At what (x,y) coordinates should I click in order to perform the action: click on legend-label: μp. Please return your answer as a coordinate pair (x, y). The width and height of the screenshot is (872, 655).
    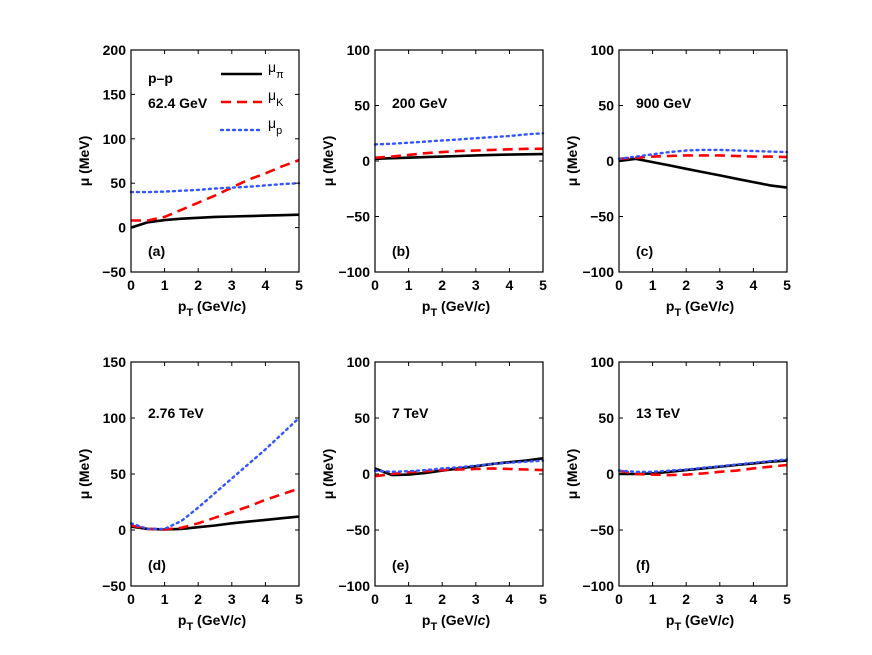
    Looking at the image, I should click on (275, 126).